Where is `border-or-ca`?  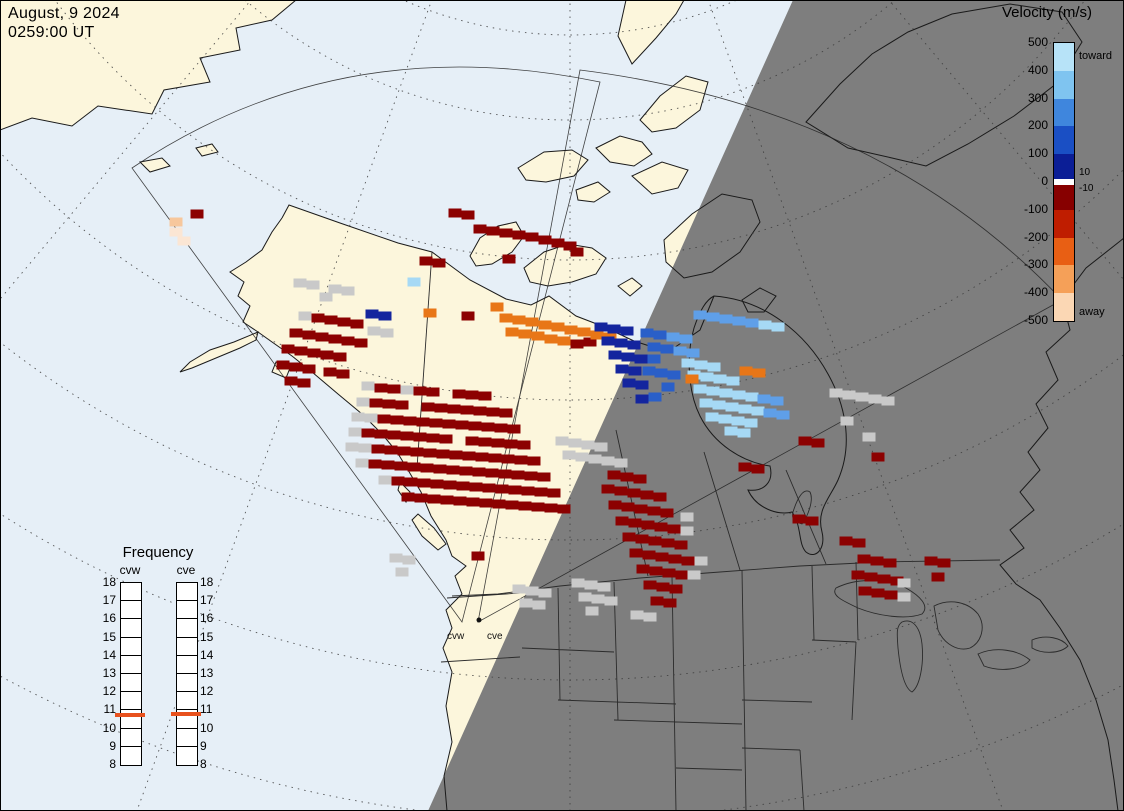
border-or-ca is located at coordinates (480, 659).